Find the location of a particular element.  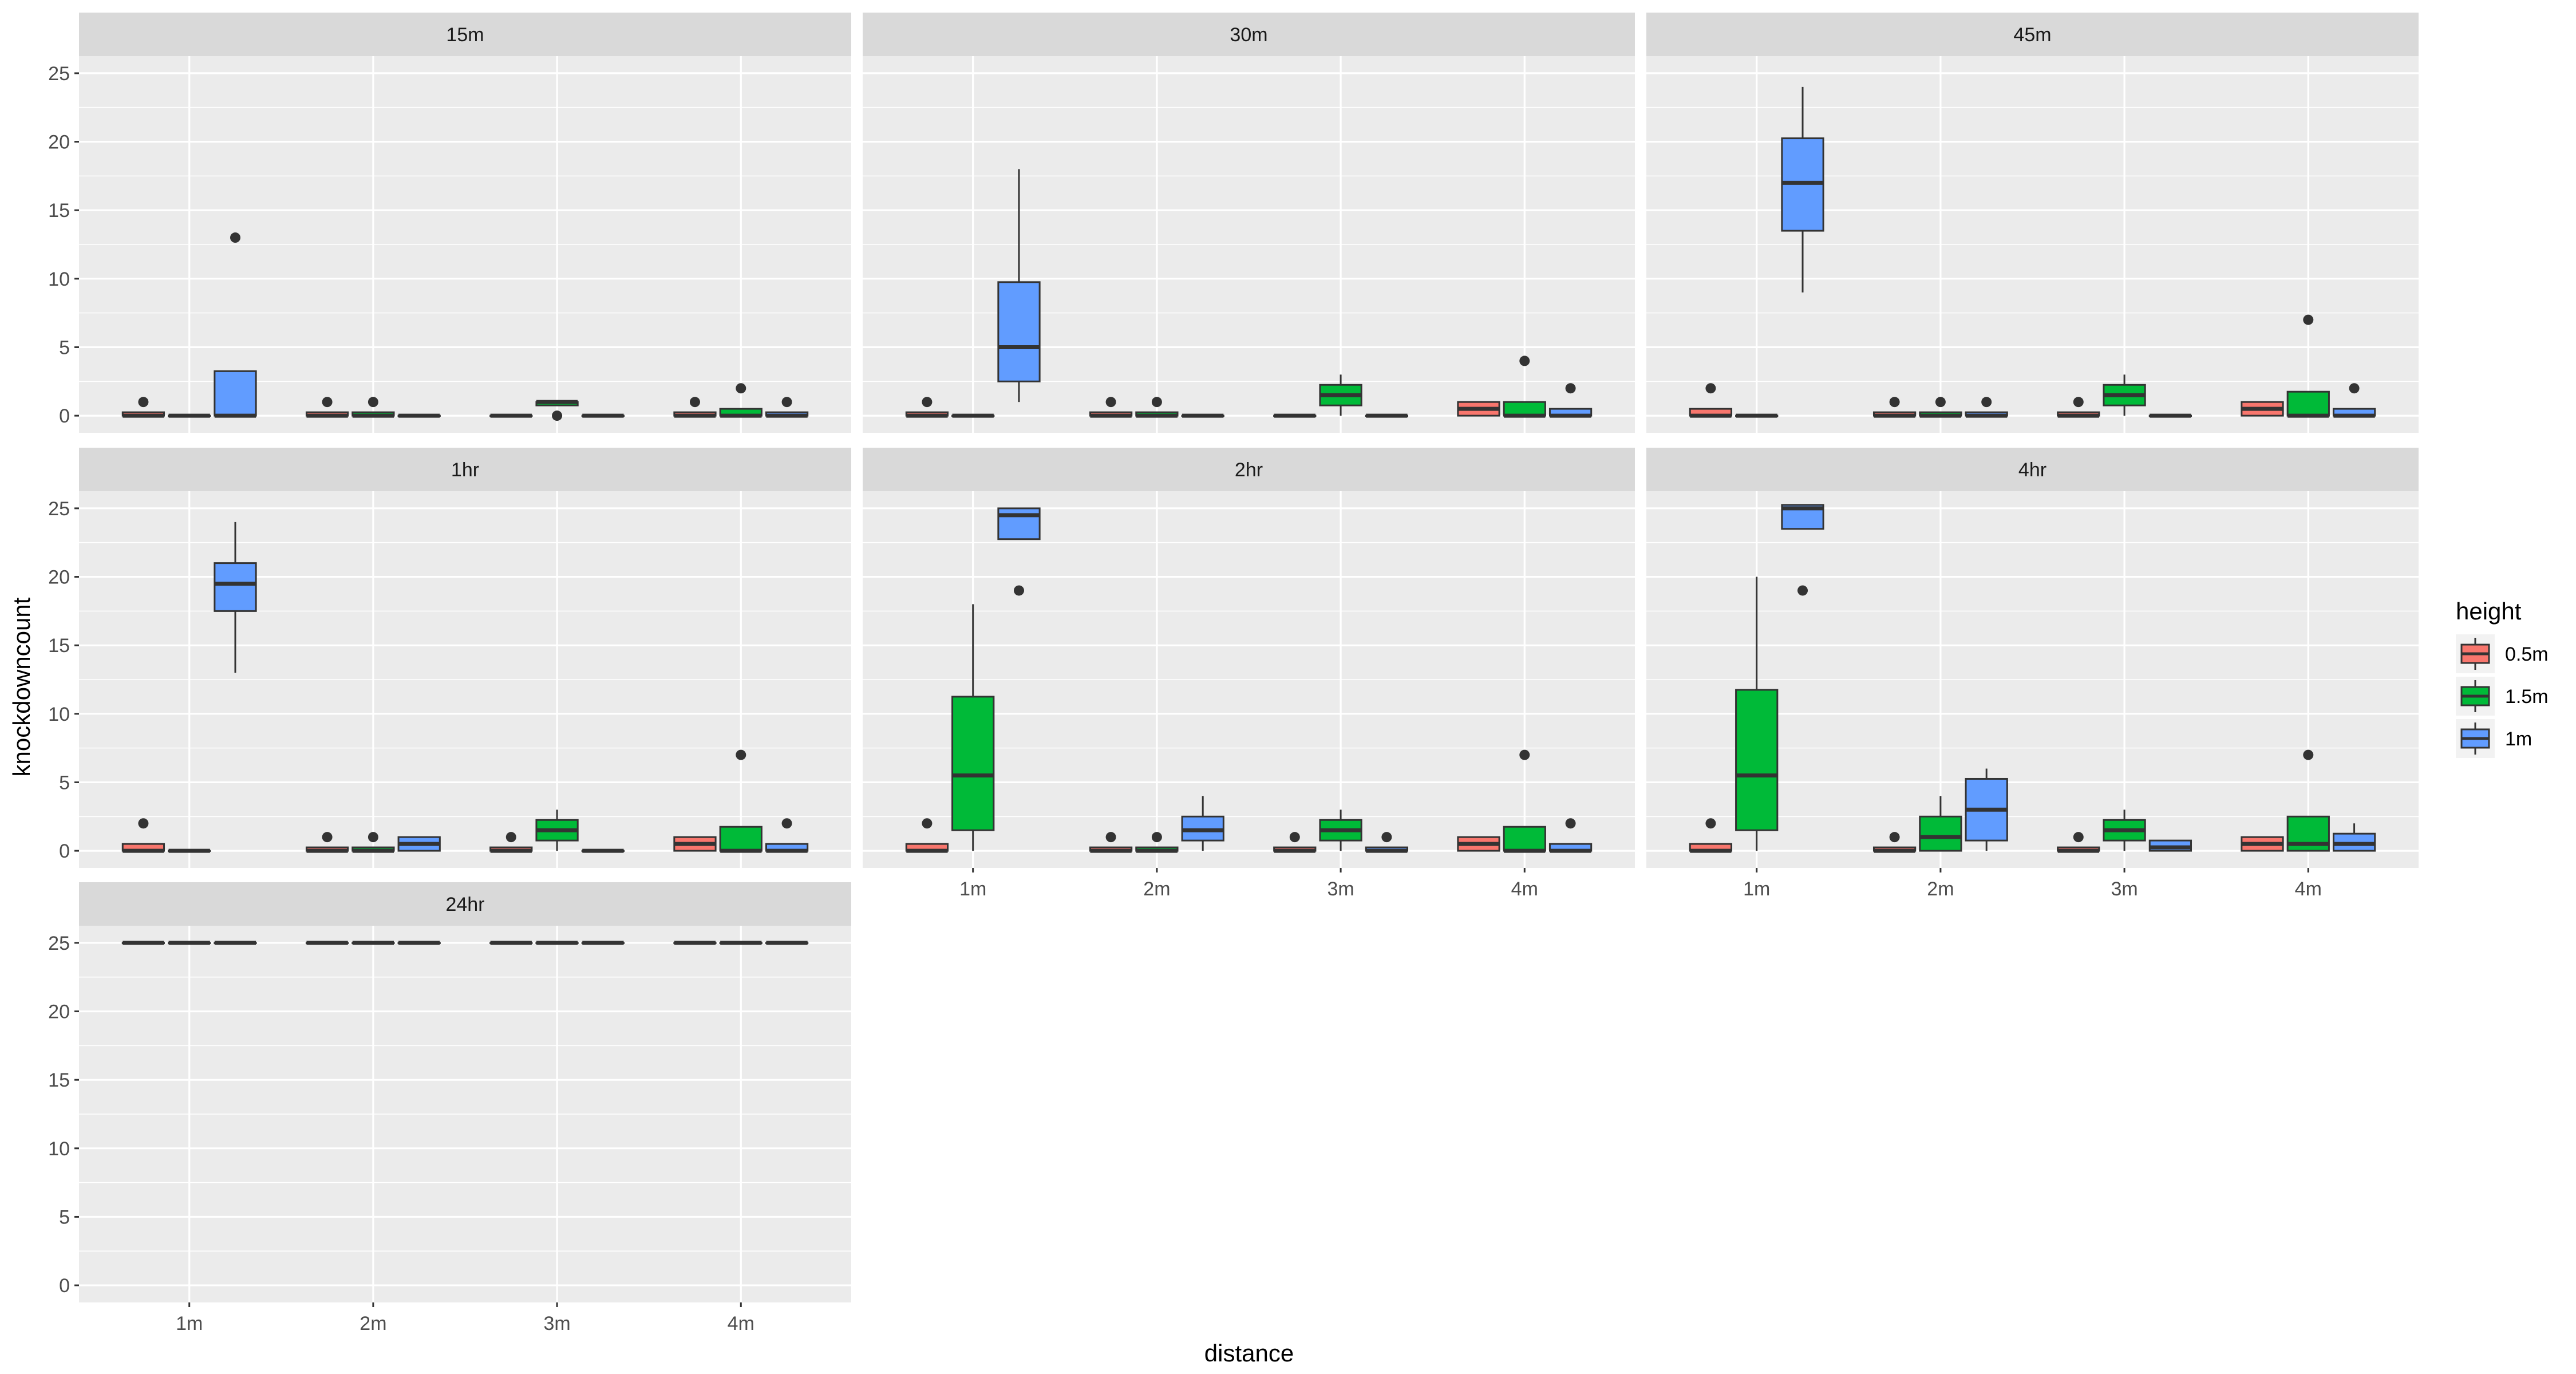

legend-label: 1.5m is located at coordinates (2527, 697).